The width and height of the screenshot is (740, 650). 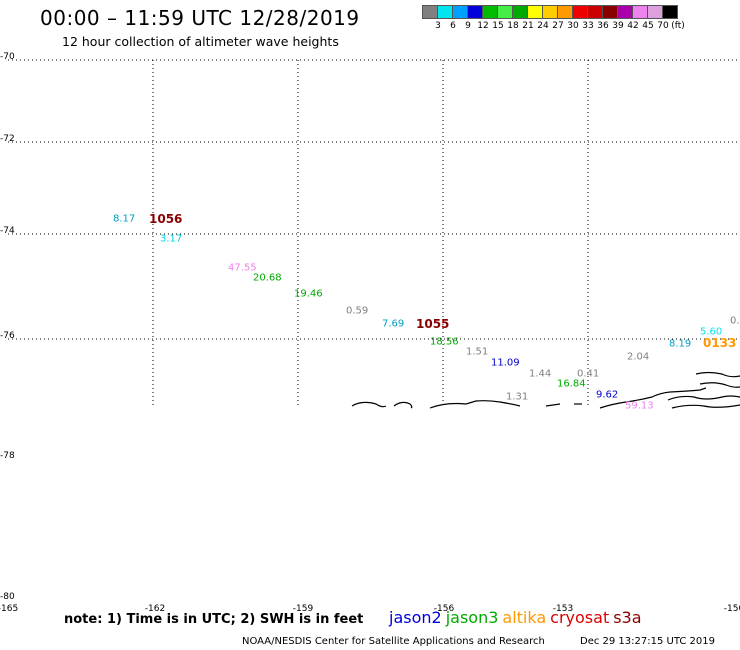 I want to click on color-scale-label: 12, so click(x=483, y=26).